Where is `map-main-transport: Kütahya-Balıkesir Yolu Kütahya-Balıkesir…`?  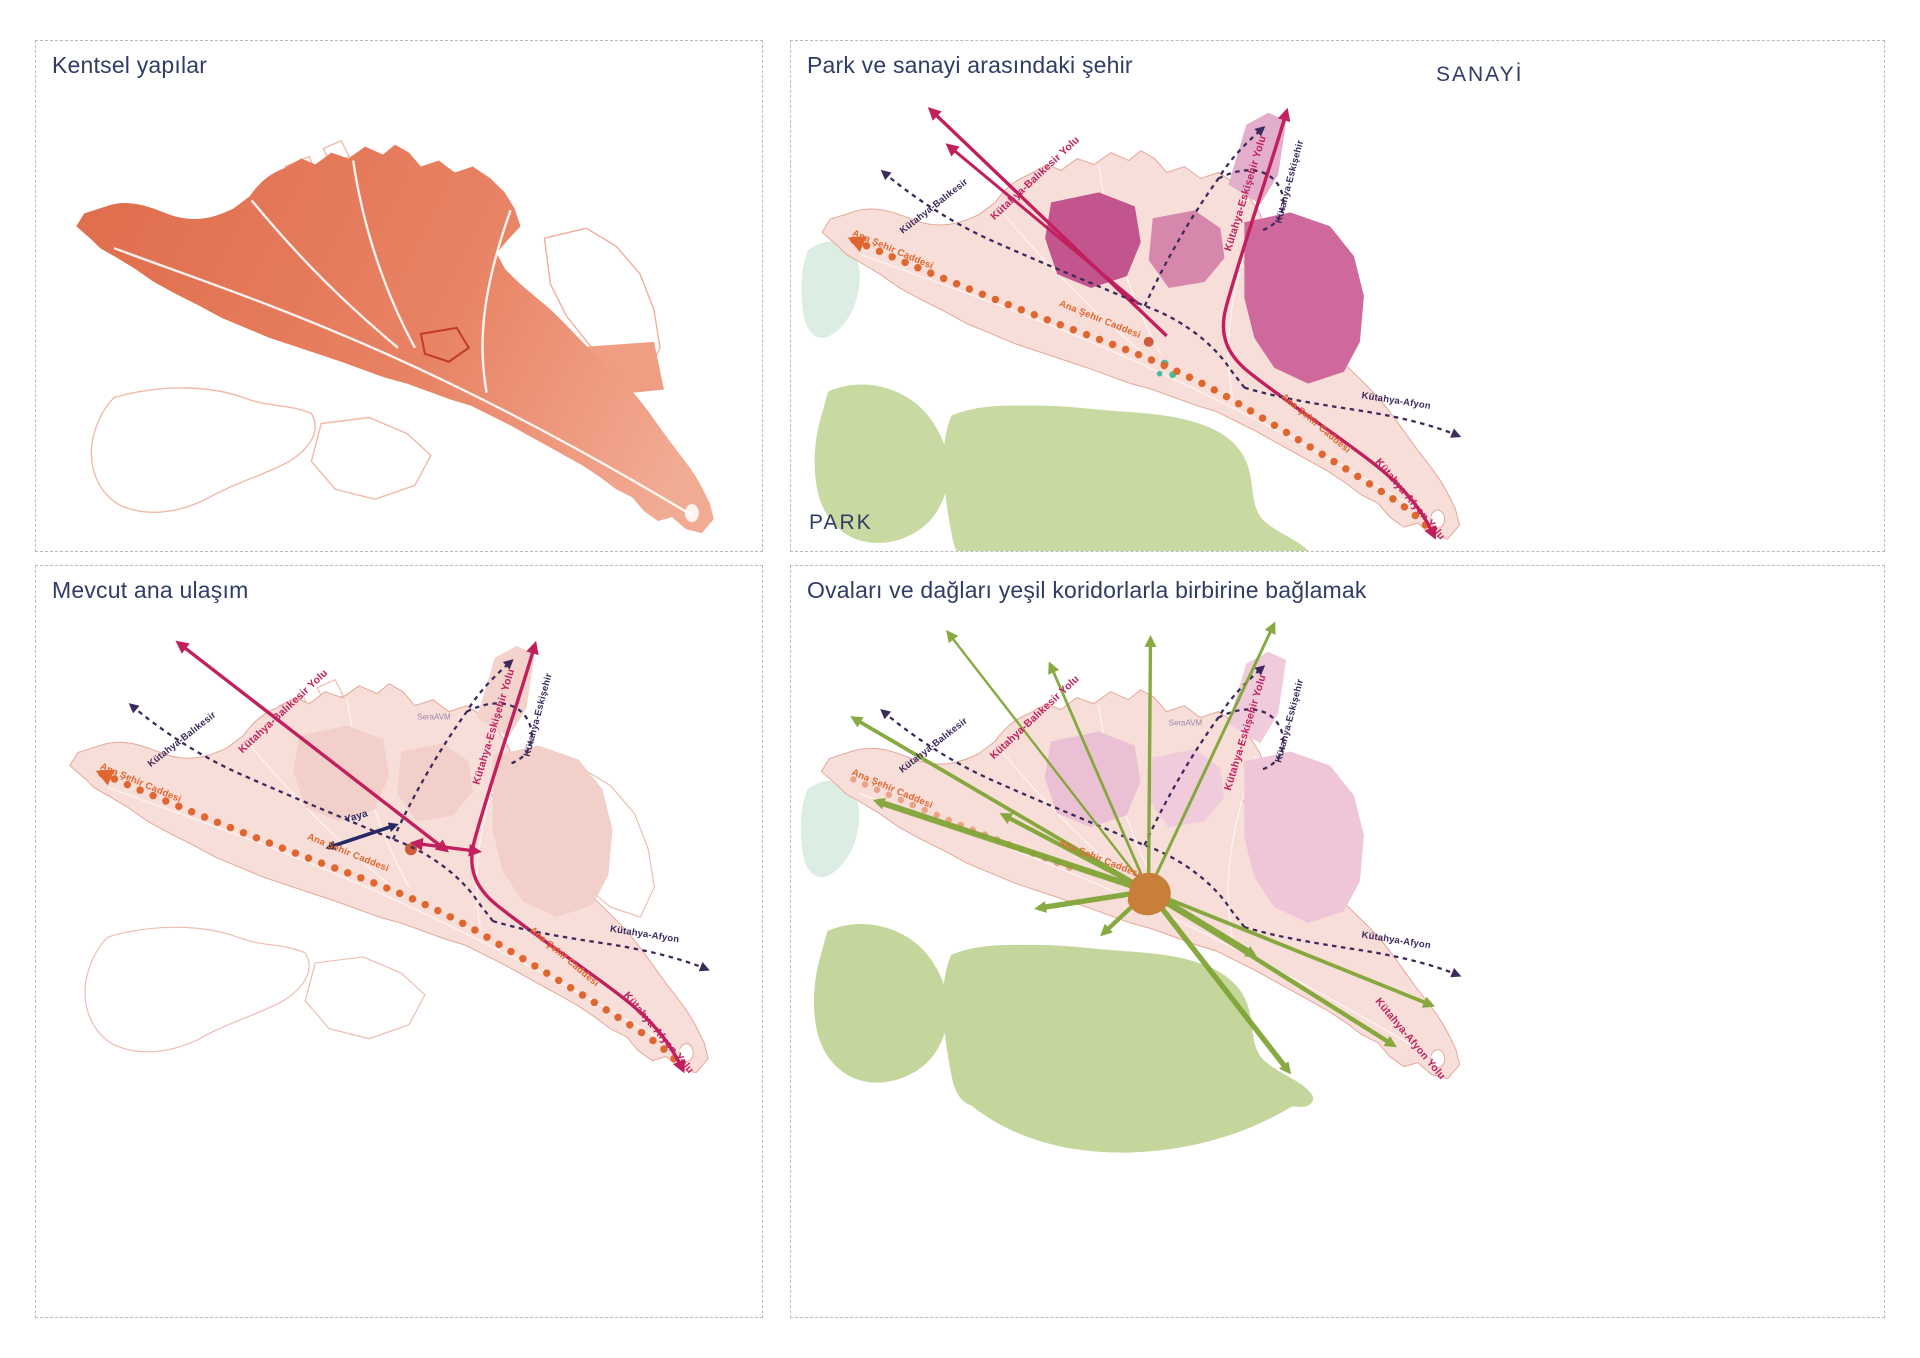
map-main-transport: Kütahya-Balıkesir Yolu Kütahya-Balıkesir… is located at coordinates (389, 858).